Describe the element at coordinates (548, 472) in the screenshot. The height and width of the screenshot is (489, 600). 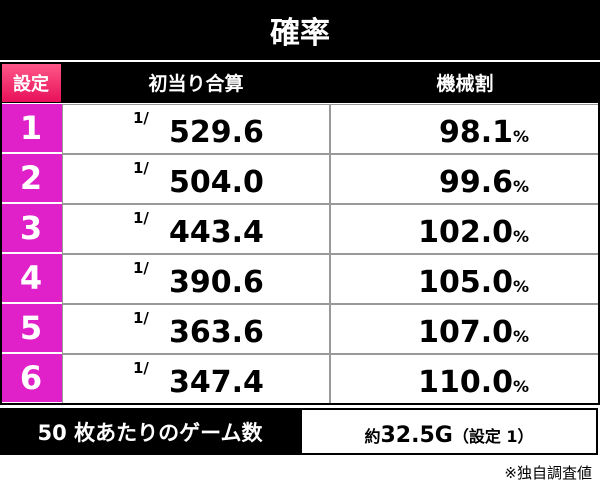
I see `note: ※独自調査値` at that location.